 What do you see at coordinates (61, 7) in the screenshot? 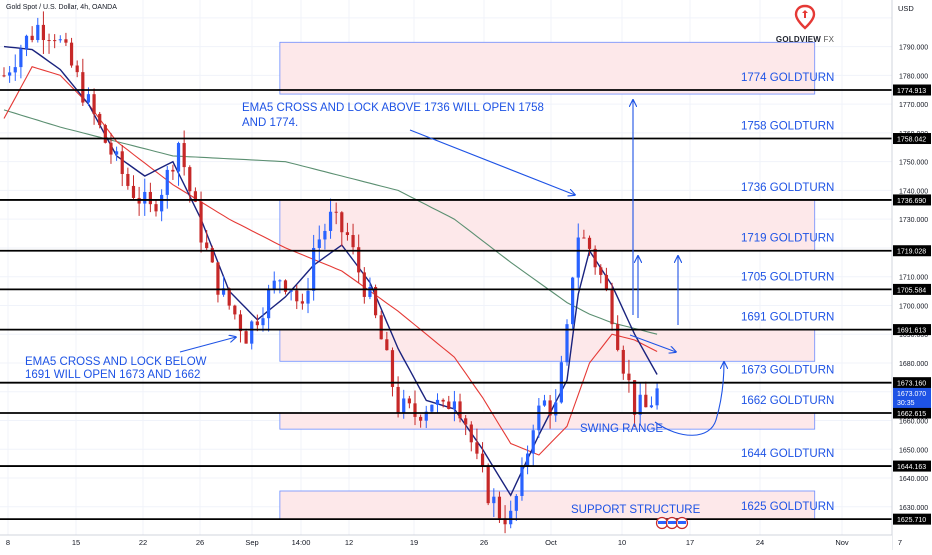
I see `symbol-title: Gold Spot / U.S. Dollar, 4h, OANDA` at bounding box center [61, 7].